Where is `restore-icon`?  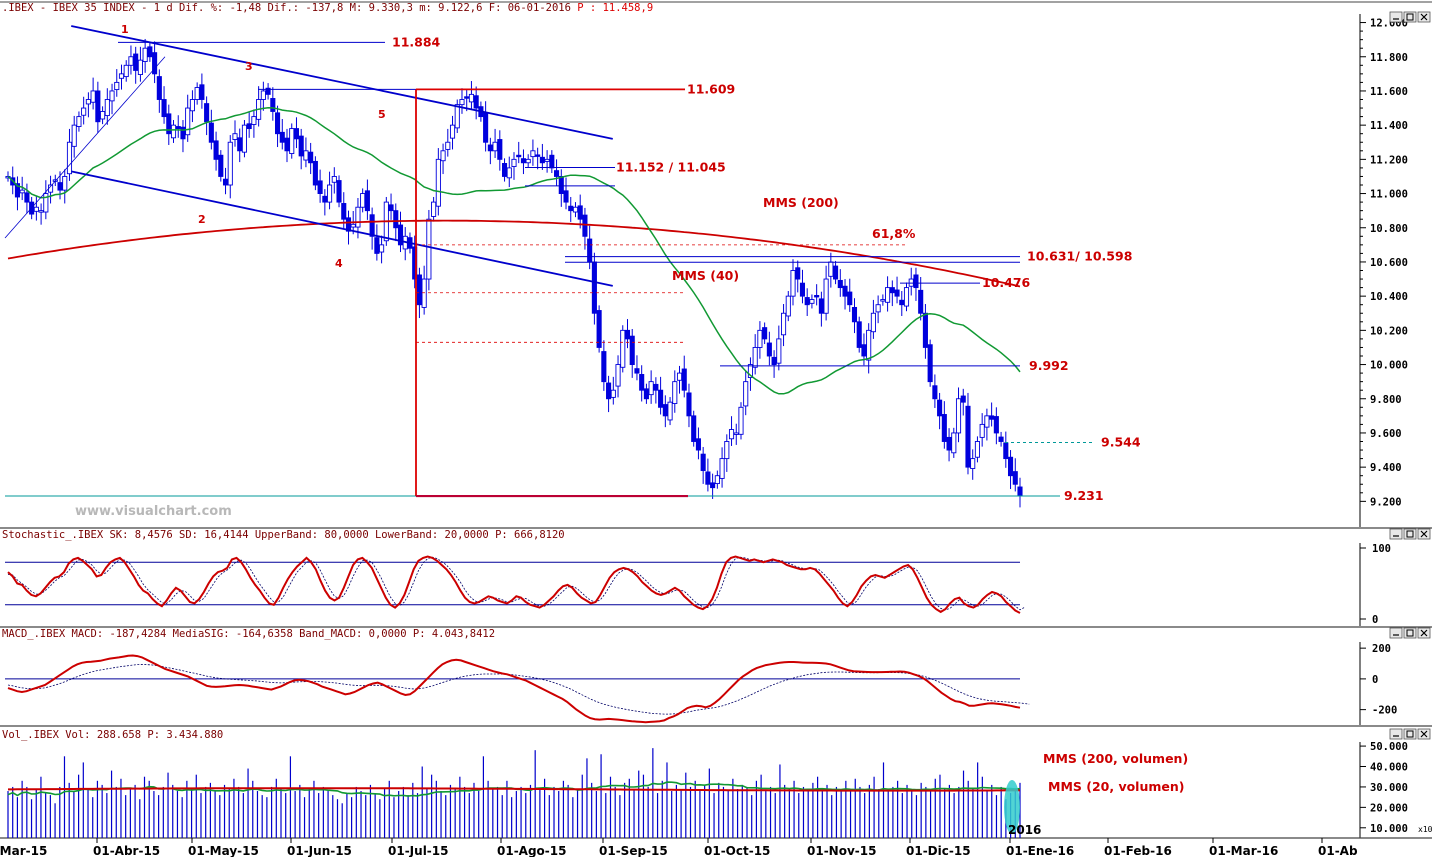
restore-icon is located at coordinates (1410, 534).